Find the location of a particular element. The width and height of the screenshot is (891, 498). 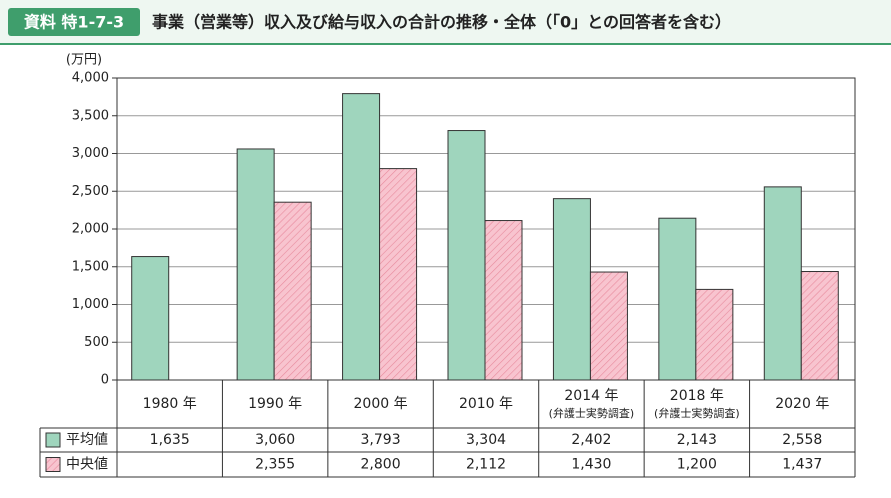

legend-label: 平均値 is located at coordinates (87, 440).